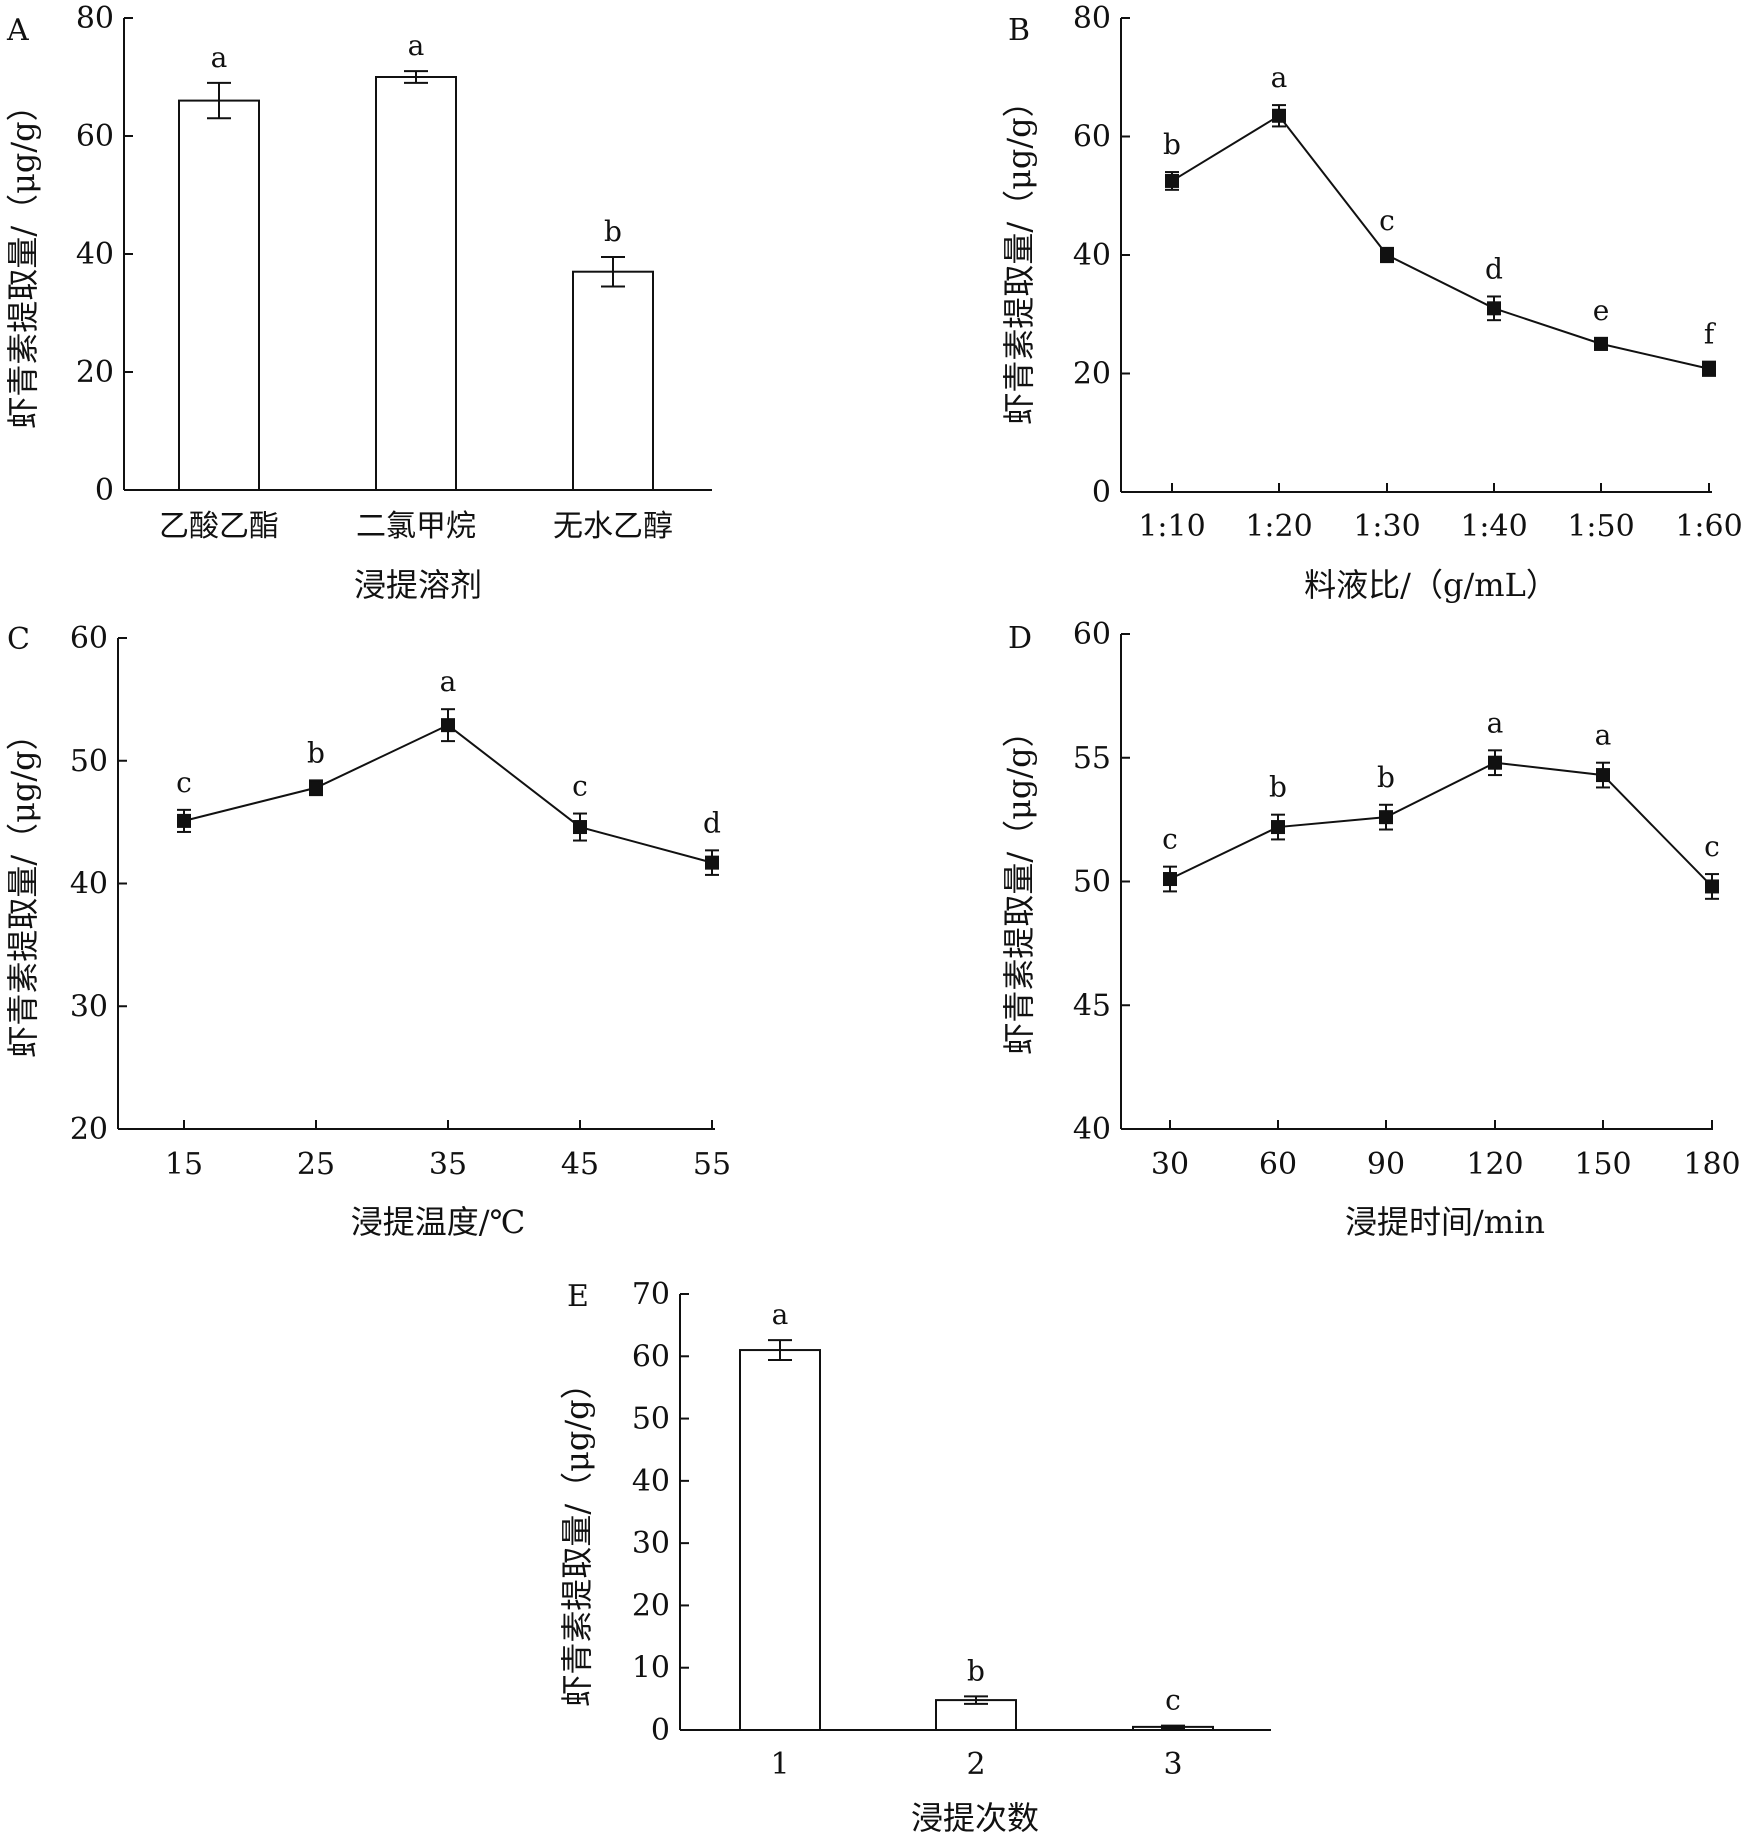 This screenshot has width=1743, height=1838. I want to click on x-tick-label: 二氯甲烷, so click(416, 526).